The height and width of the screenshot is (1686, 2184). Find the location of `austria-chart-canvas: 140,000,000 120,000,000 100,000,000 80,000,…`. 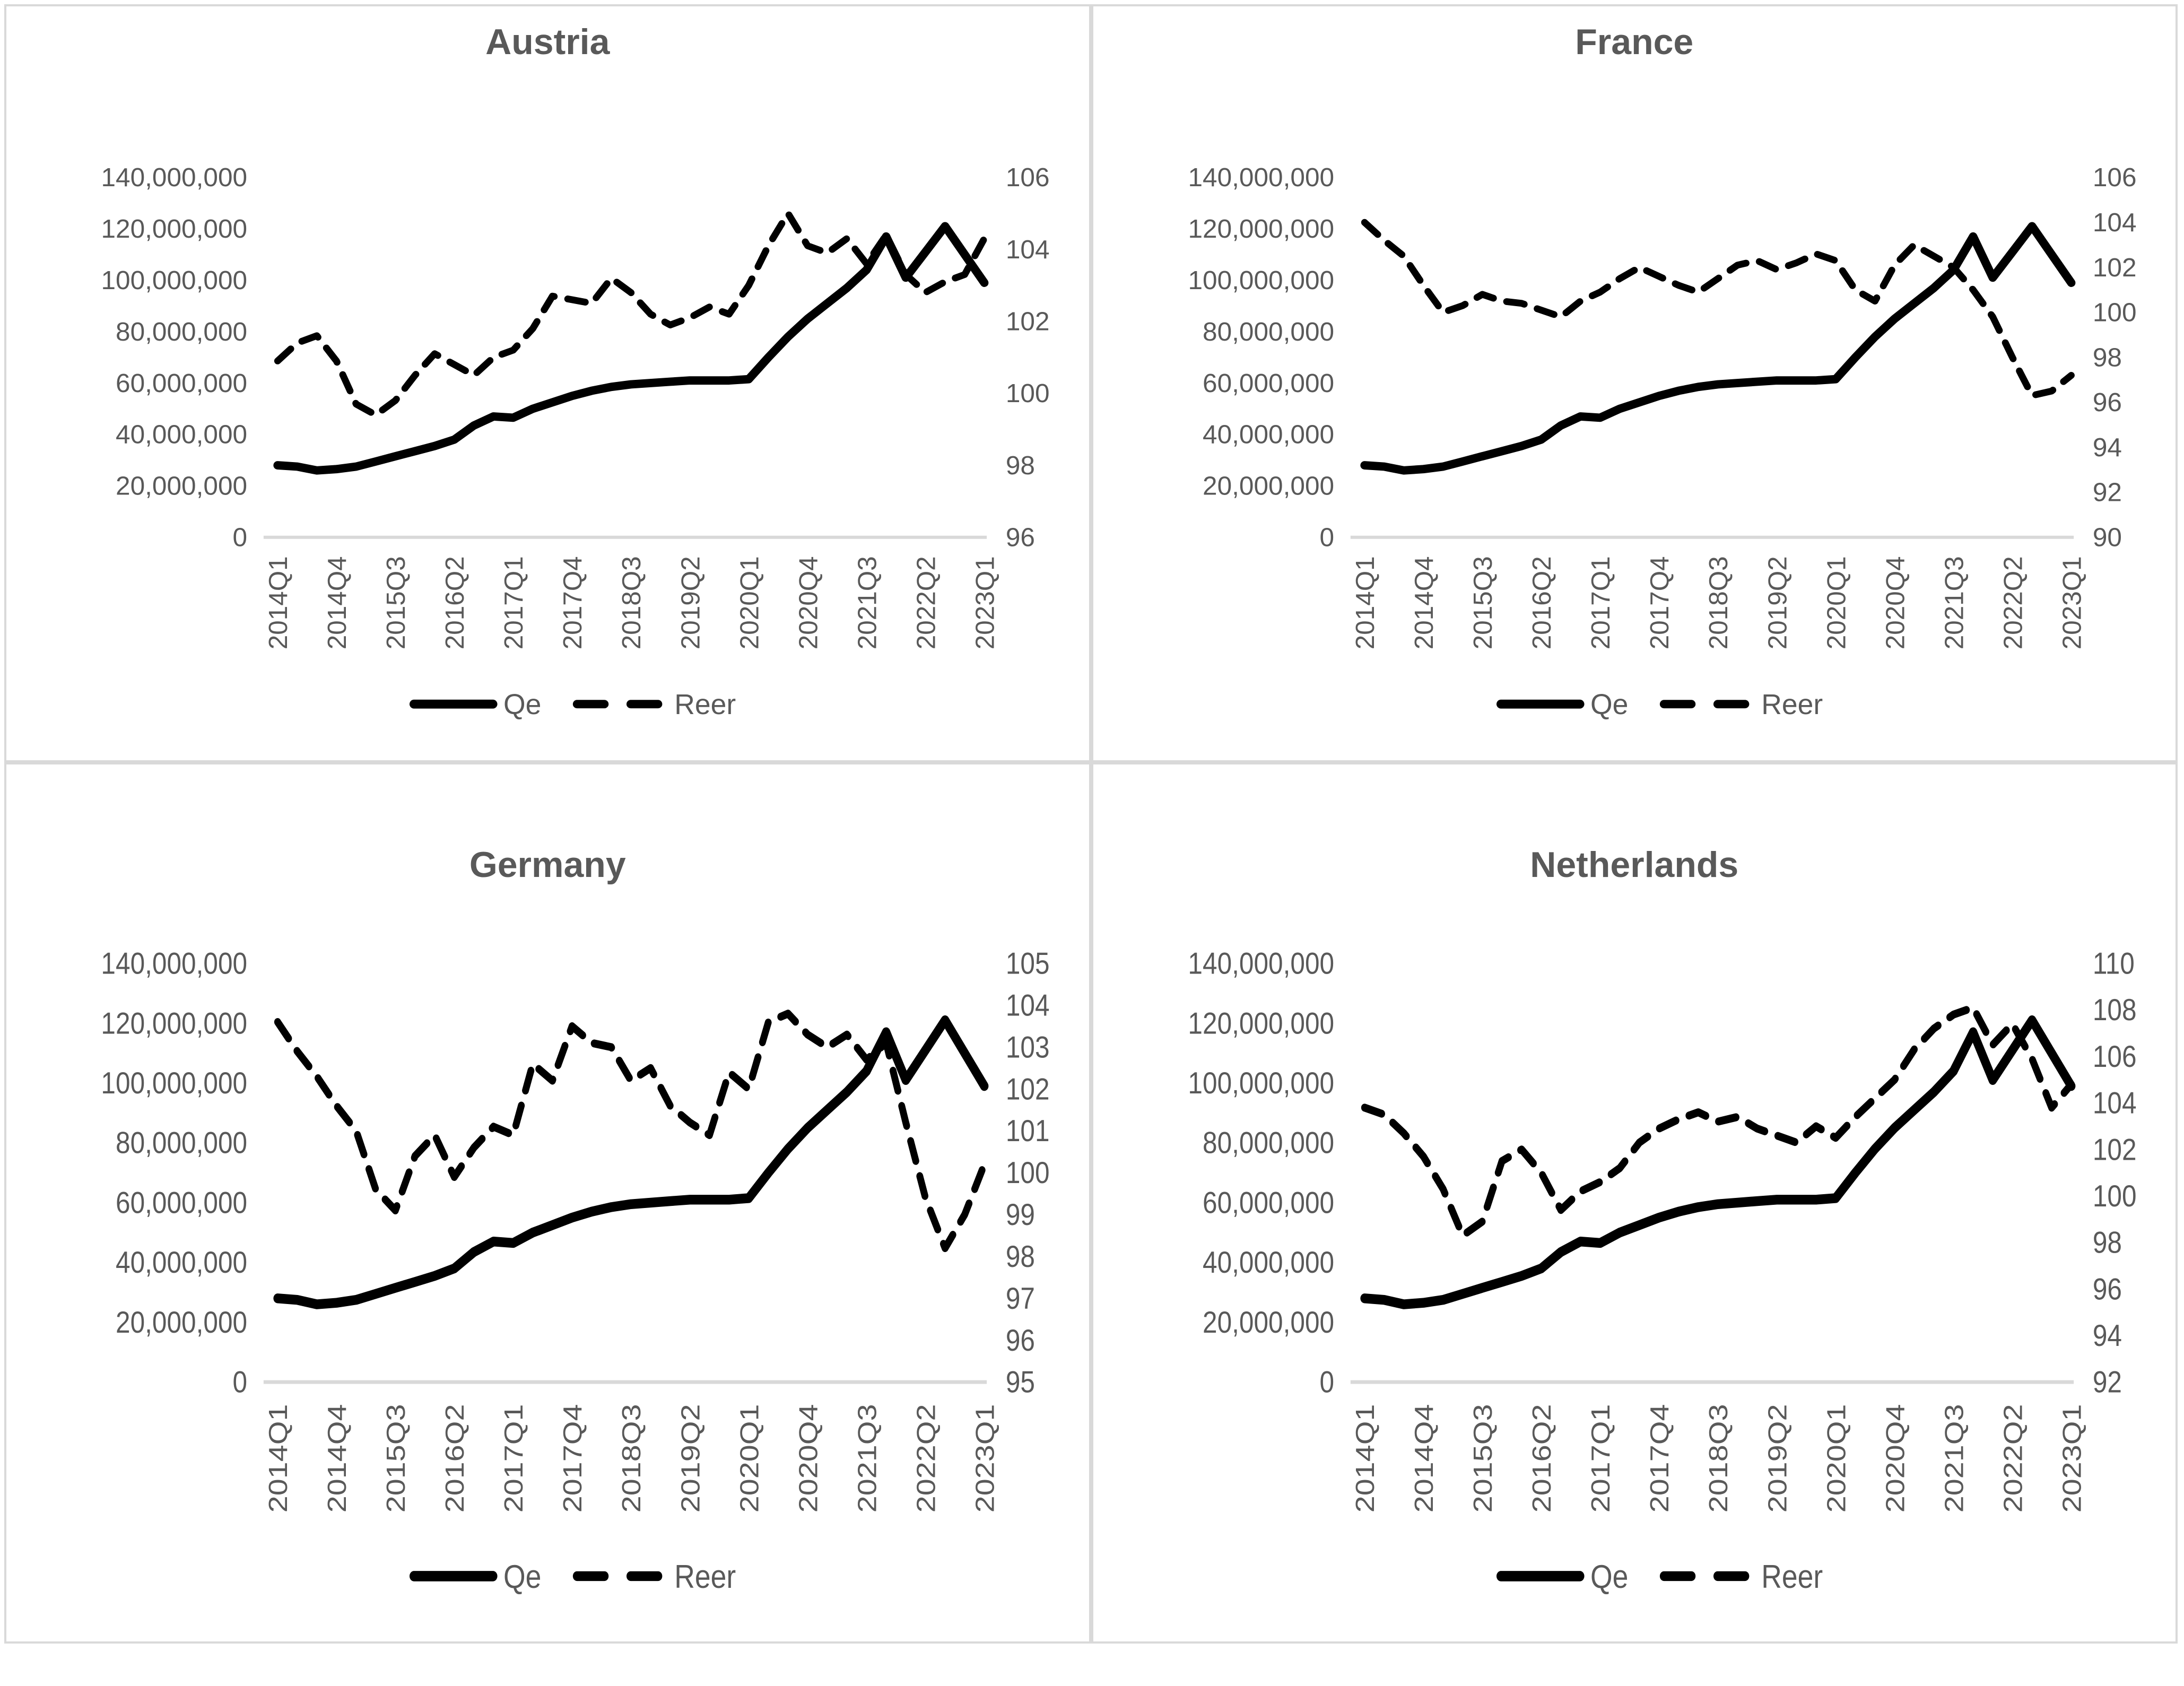

austria-chart-canvas: 140,000,000 120,000,000 100,000,000 80,000,… is located at coordinates (575, 441).